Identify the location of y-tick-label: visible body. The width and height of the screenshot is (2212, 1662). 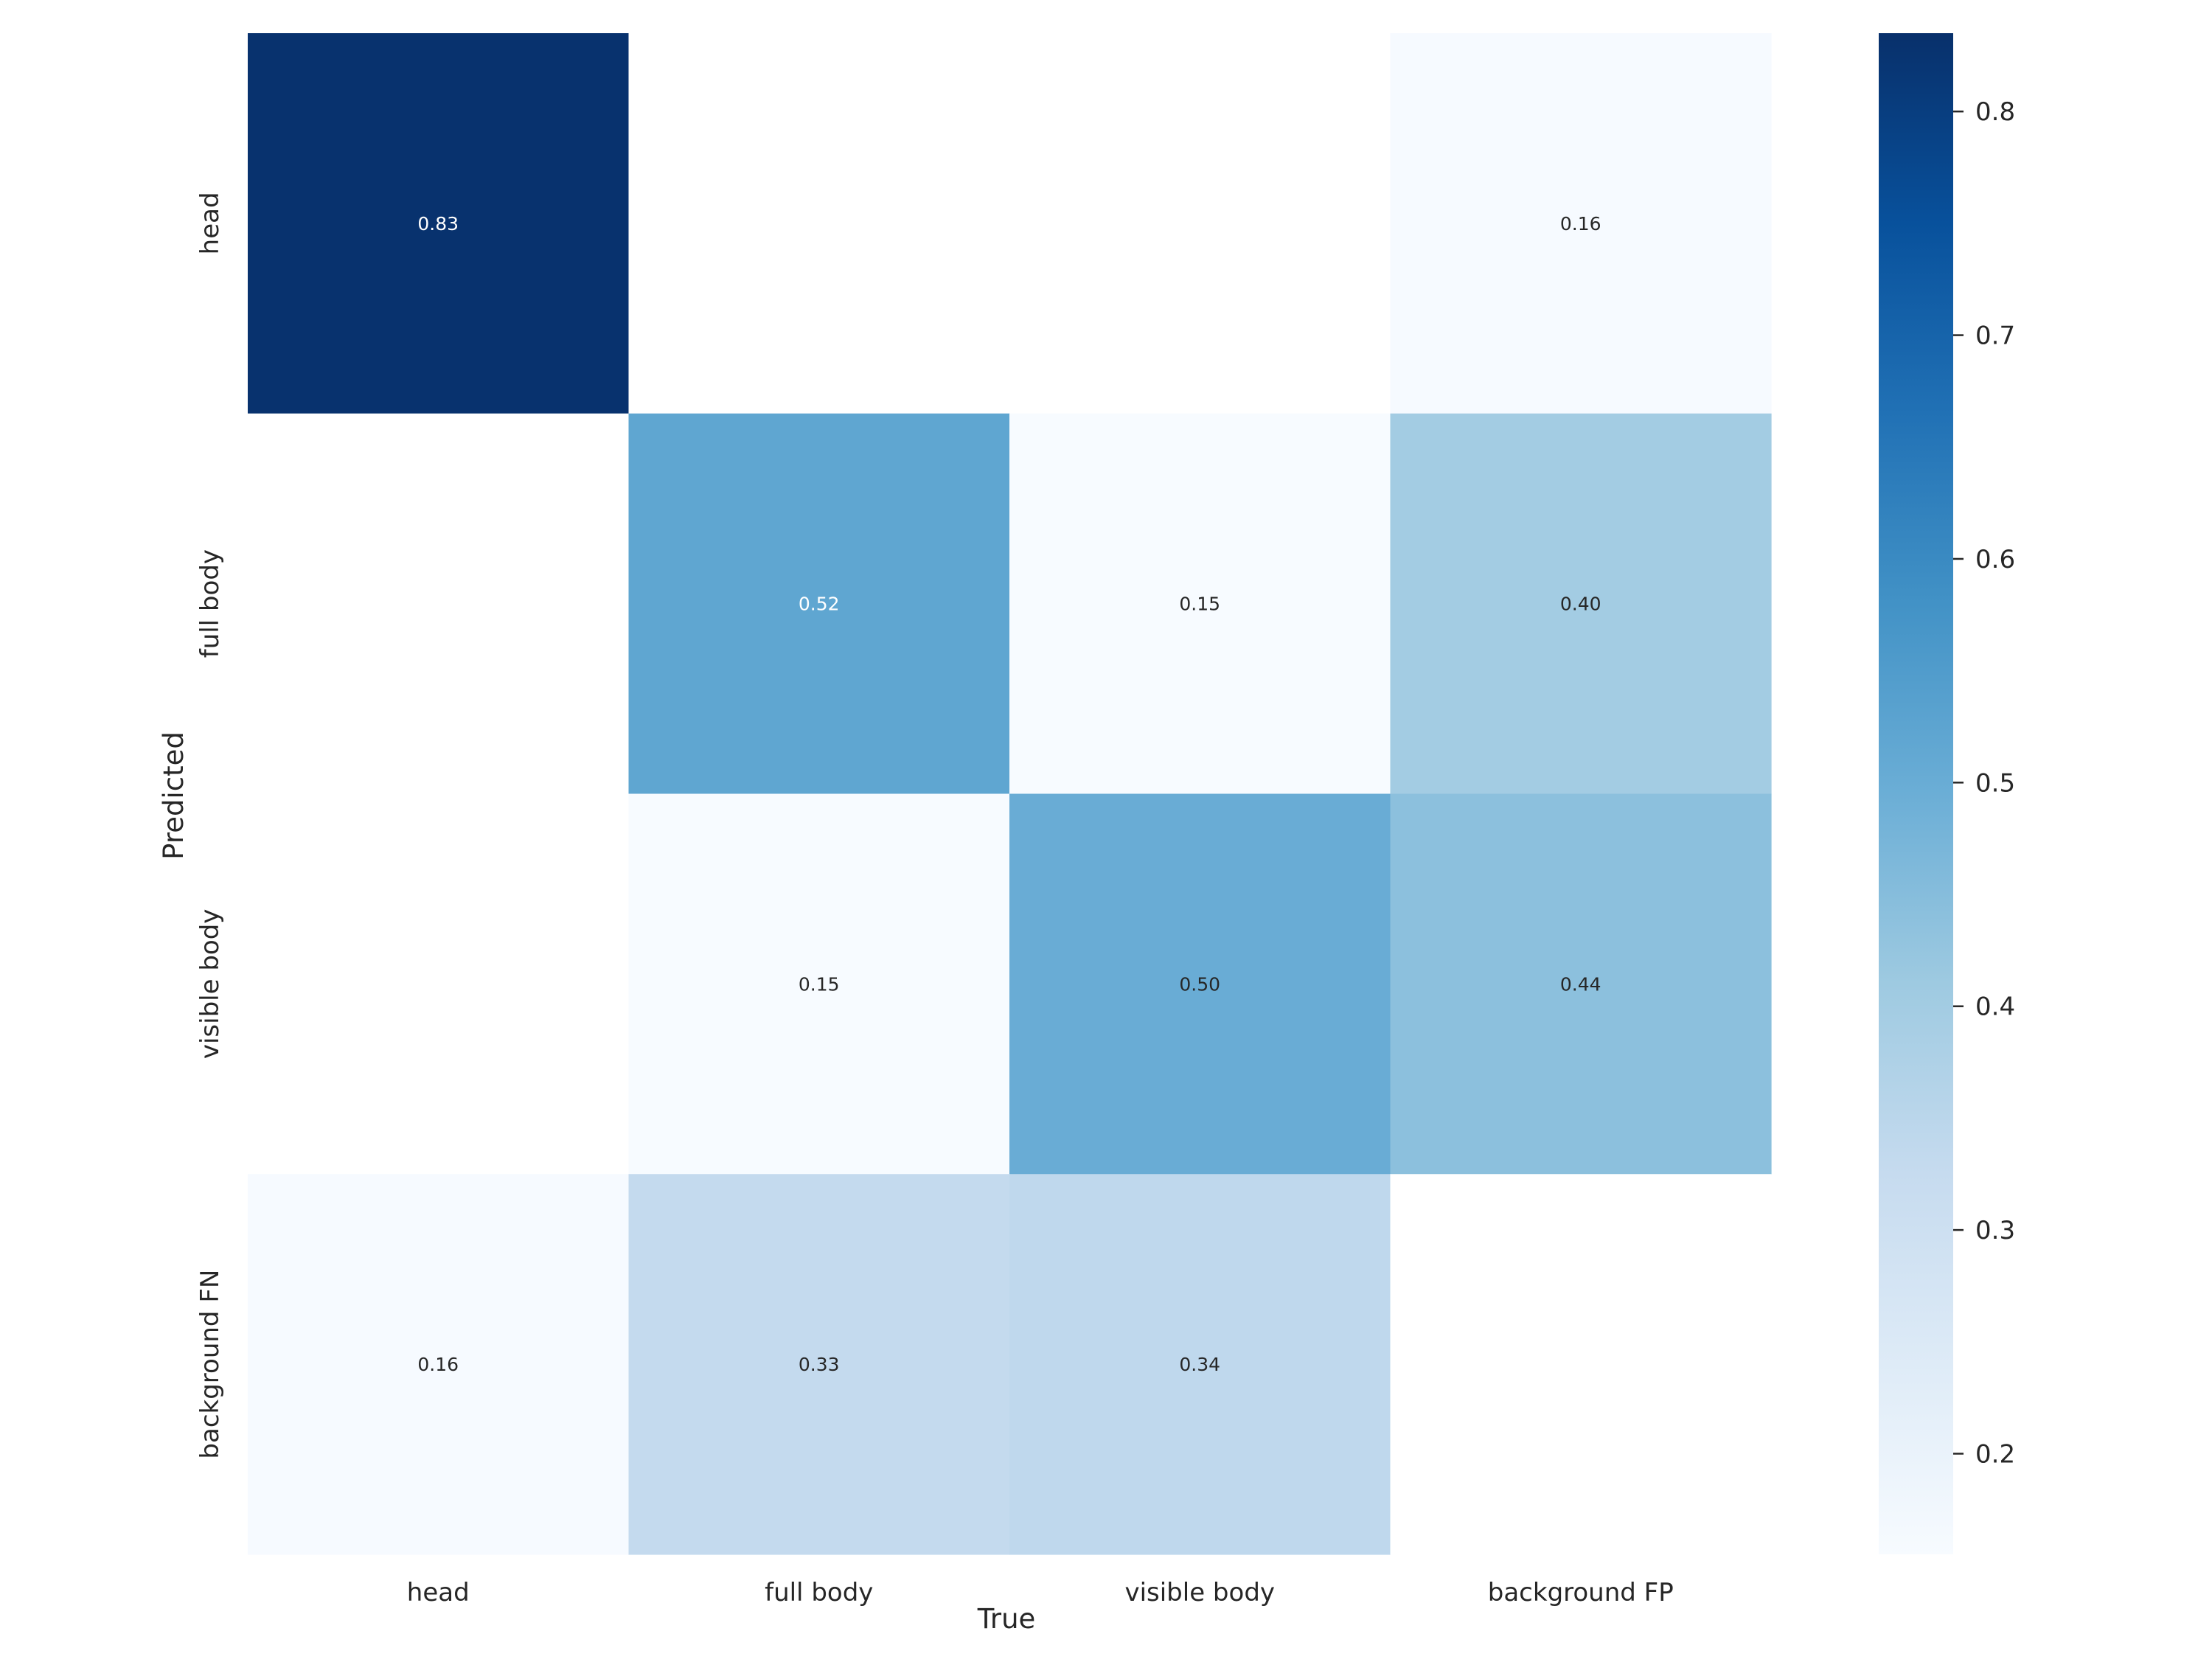
(210, 984).